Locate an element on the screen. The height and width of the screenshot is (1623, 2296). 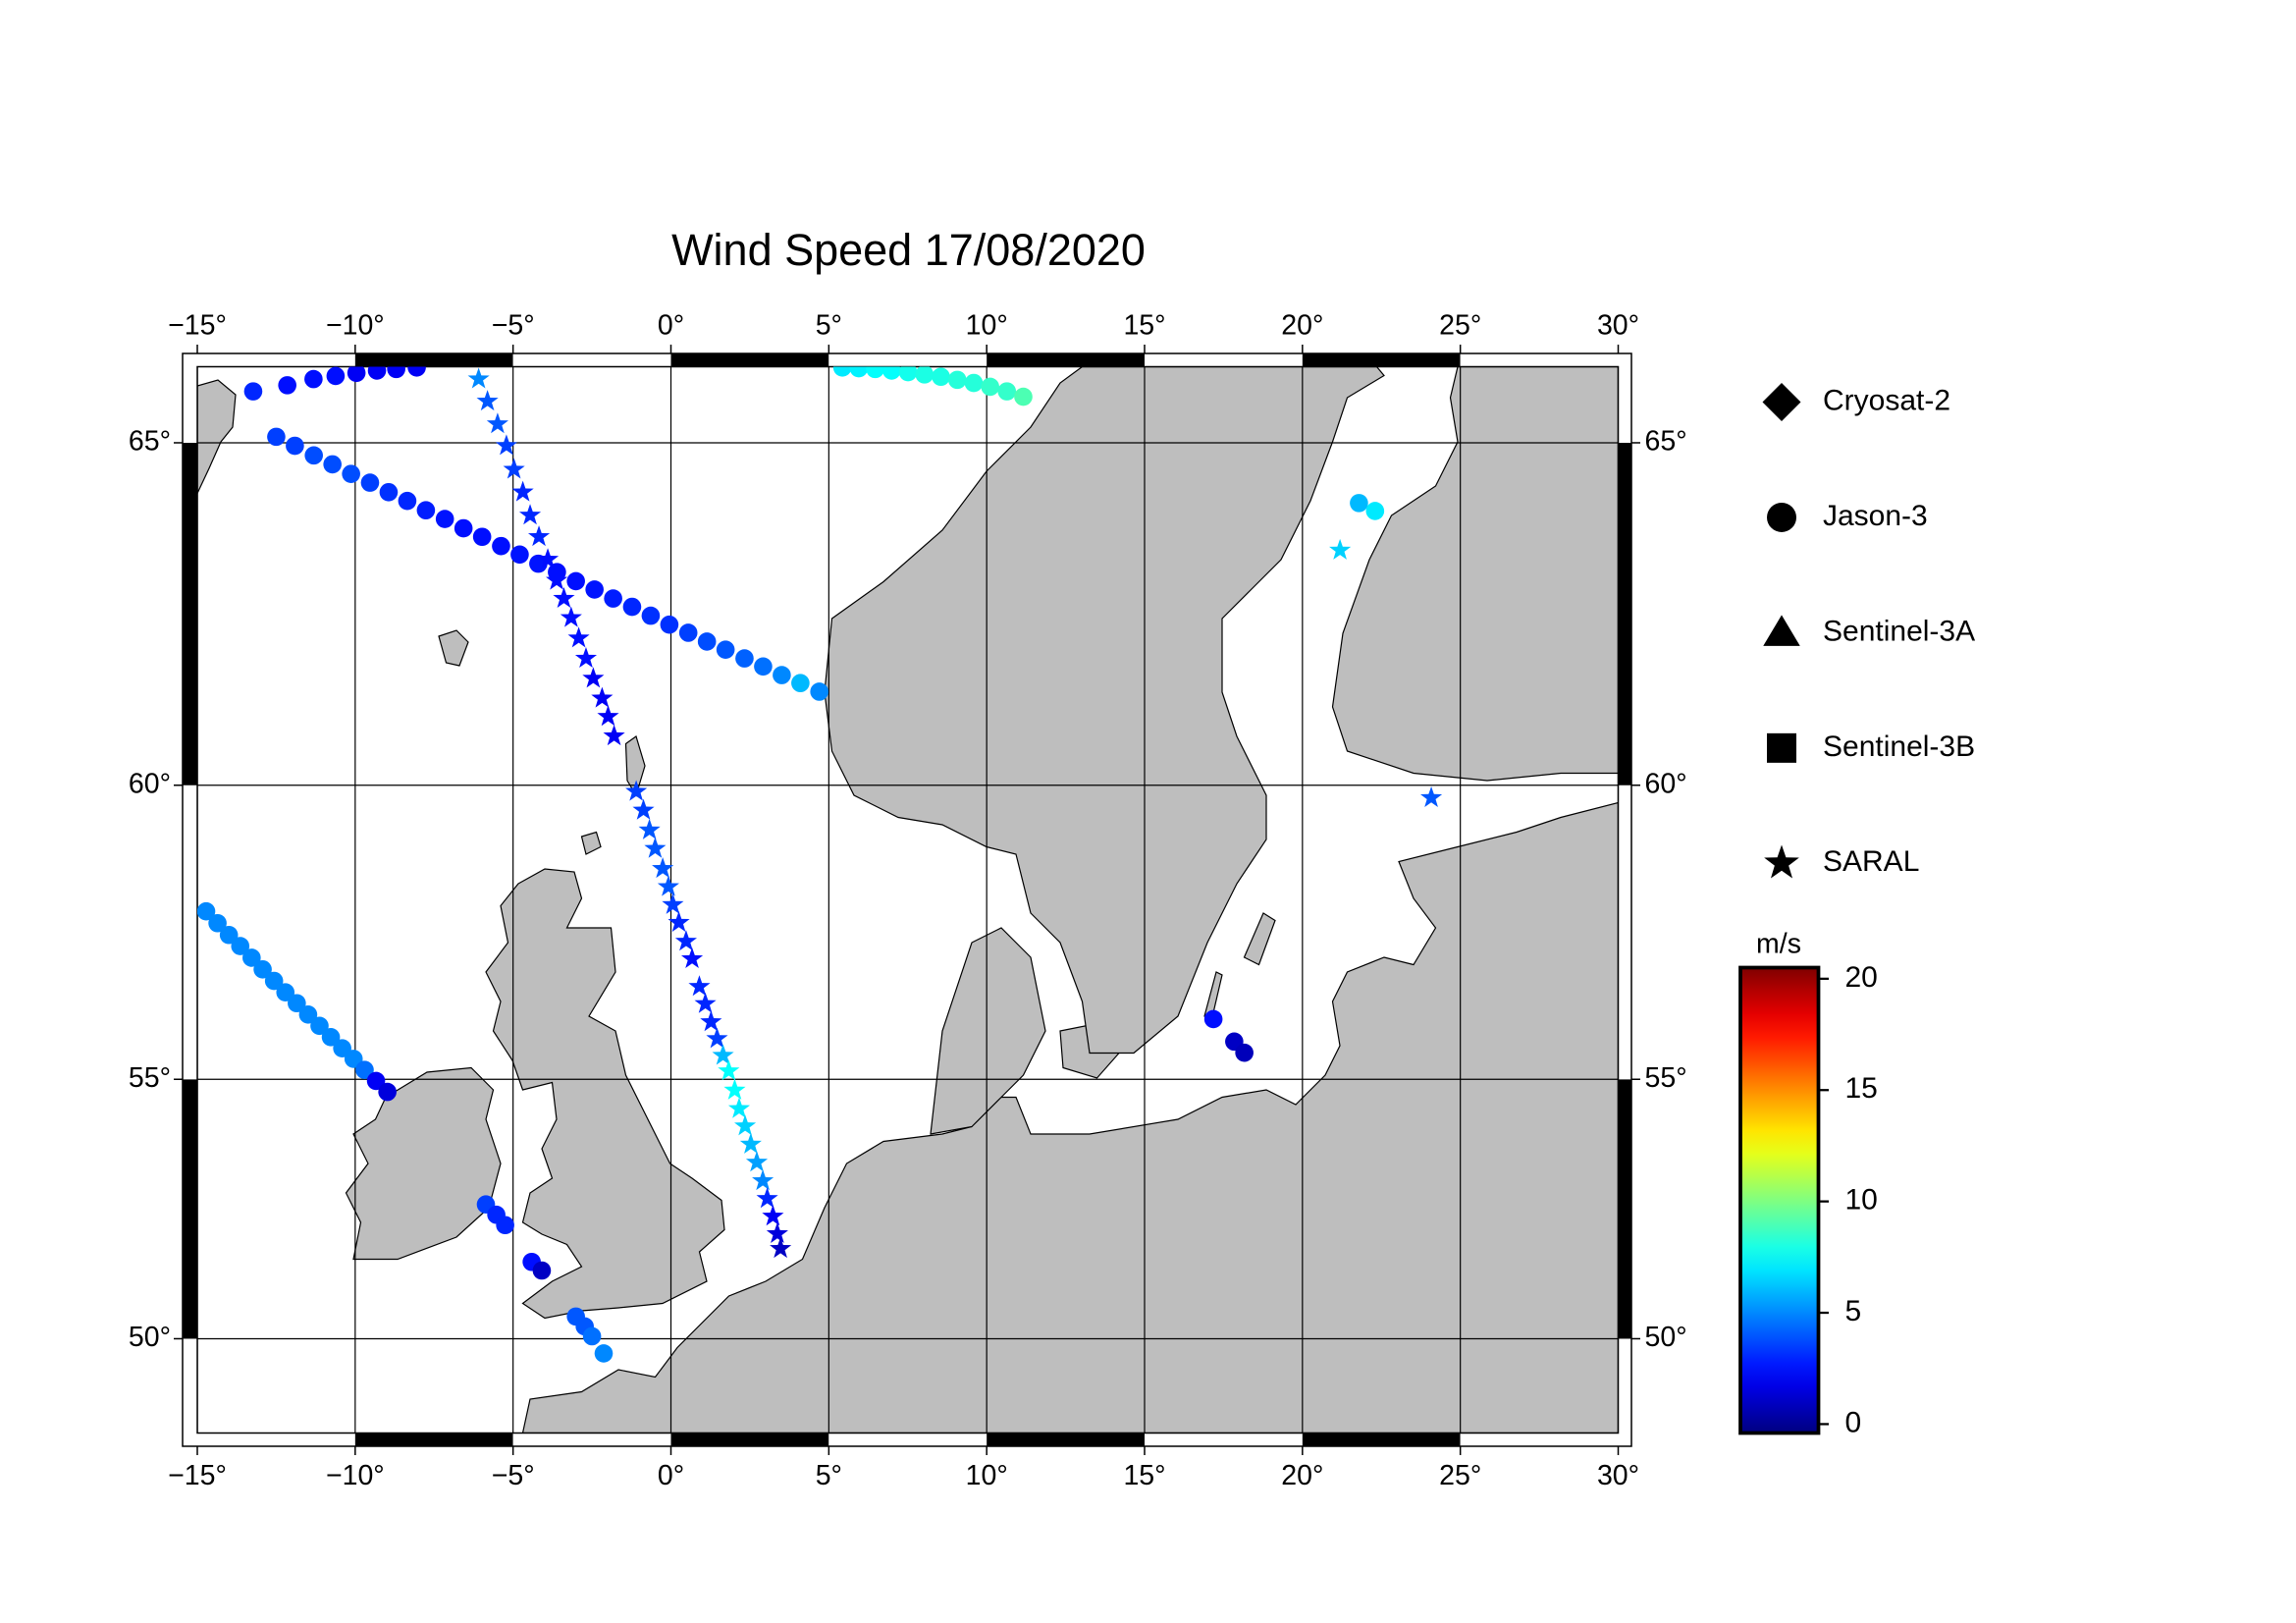
x-tick-label: −5° is located at coordinates (513, 326).